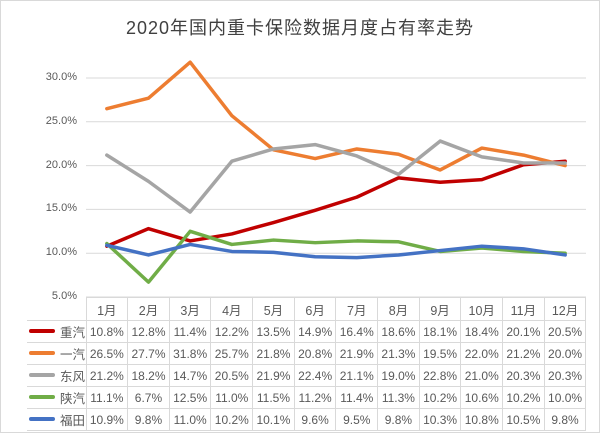  What do you see at coordinates (107, 397) in the screenshot?
I see `value-cell: 11.1%` at bounding box center [107, 397].